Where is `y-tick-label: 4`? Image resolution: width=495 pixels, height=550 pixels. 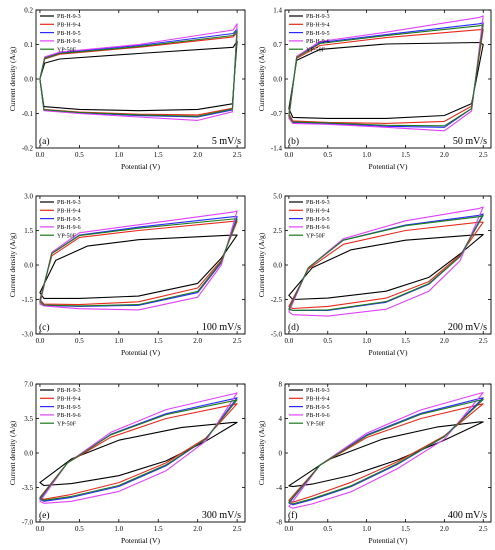 y-tick-label: 4 is located at coordinates (281, 419).